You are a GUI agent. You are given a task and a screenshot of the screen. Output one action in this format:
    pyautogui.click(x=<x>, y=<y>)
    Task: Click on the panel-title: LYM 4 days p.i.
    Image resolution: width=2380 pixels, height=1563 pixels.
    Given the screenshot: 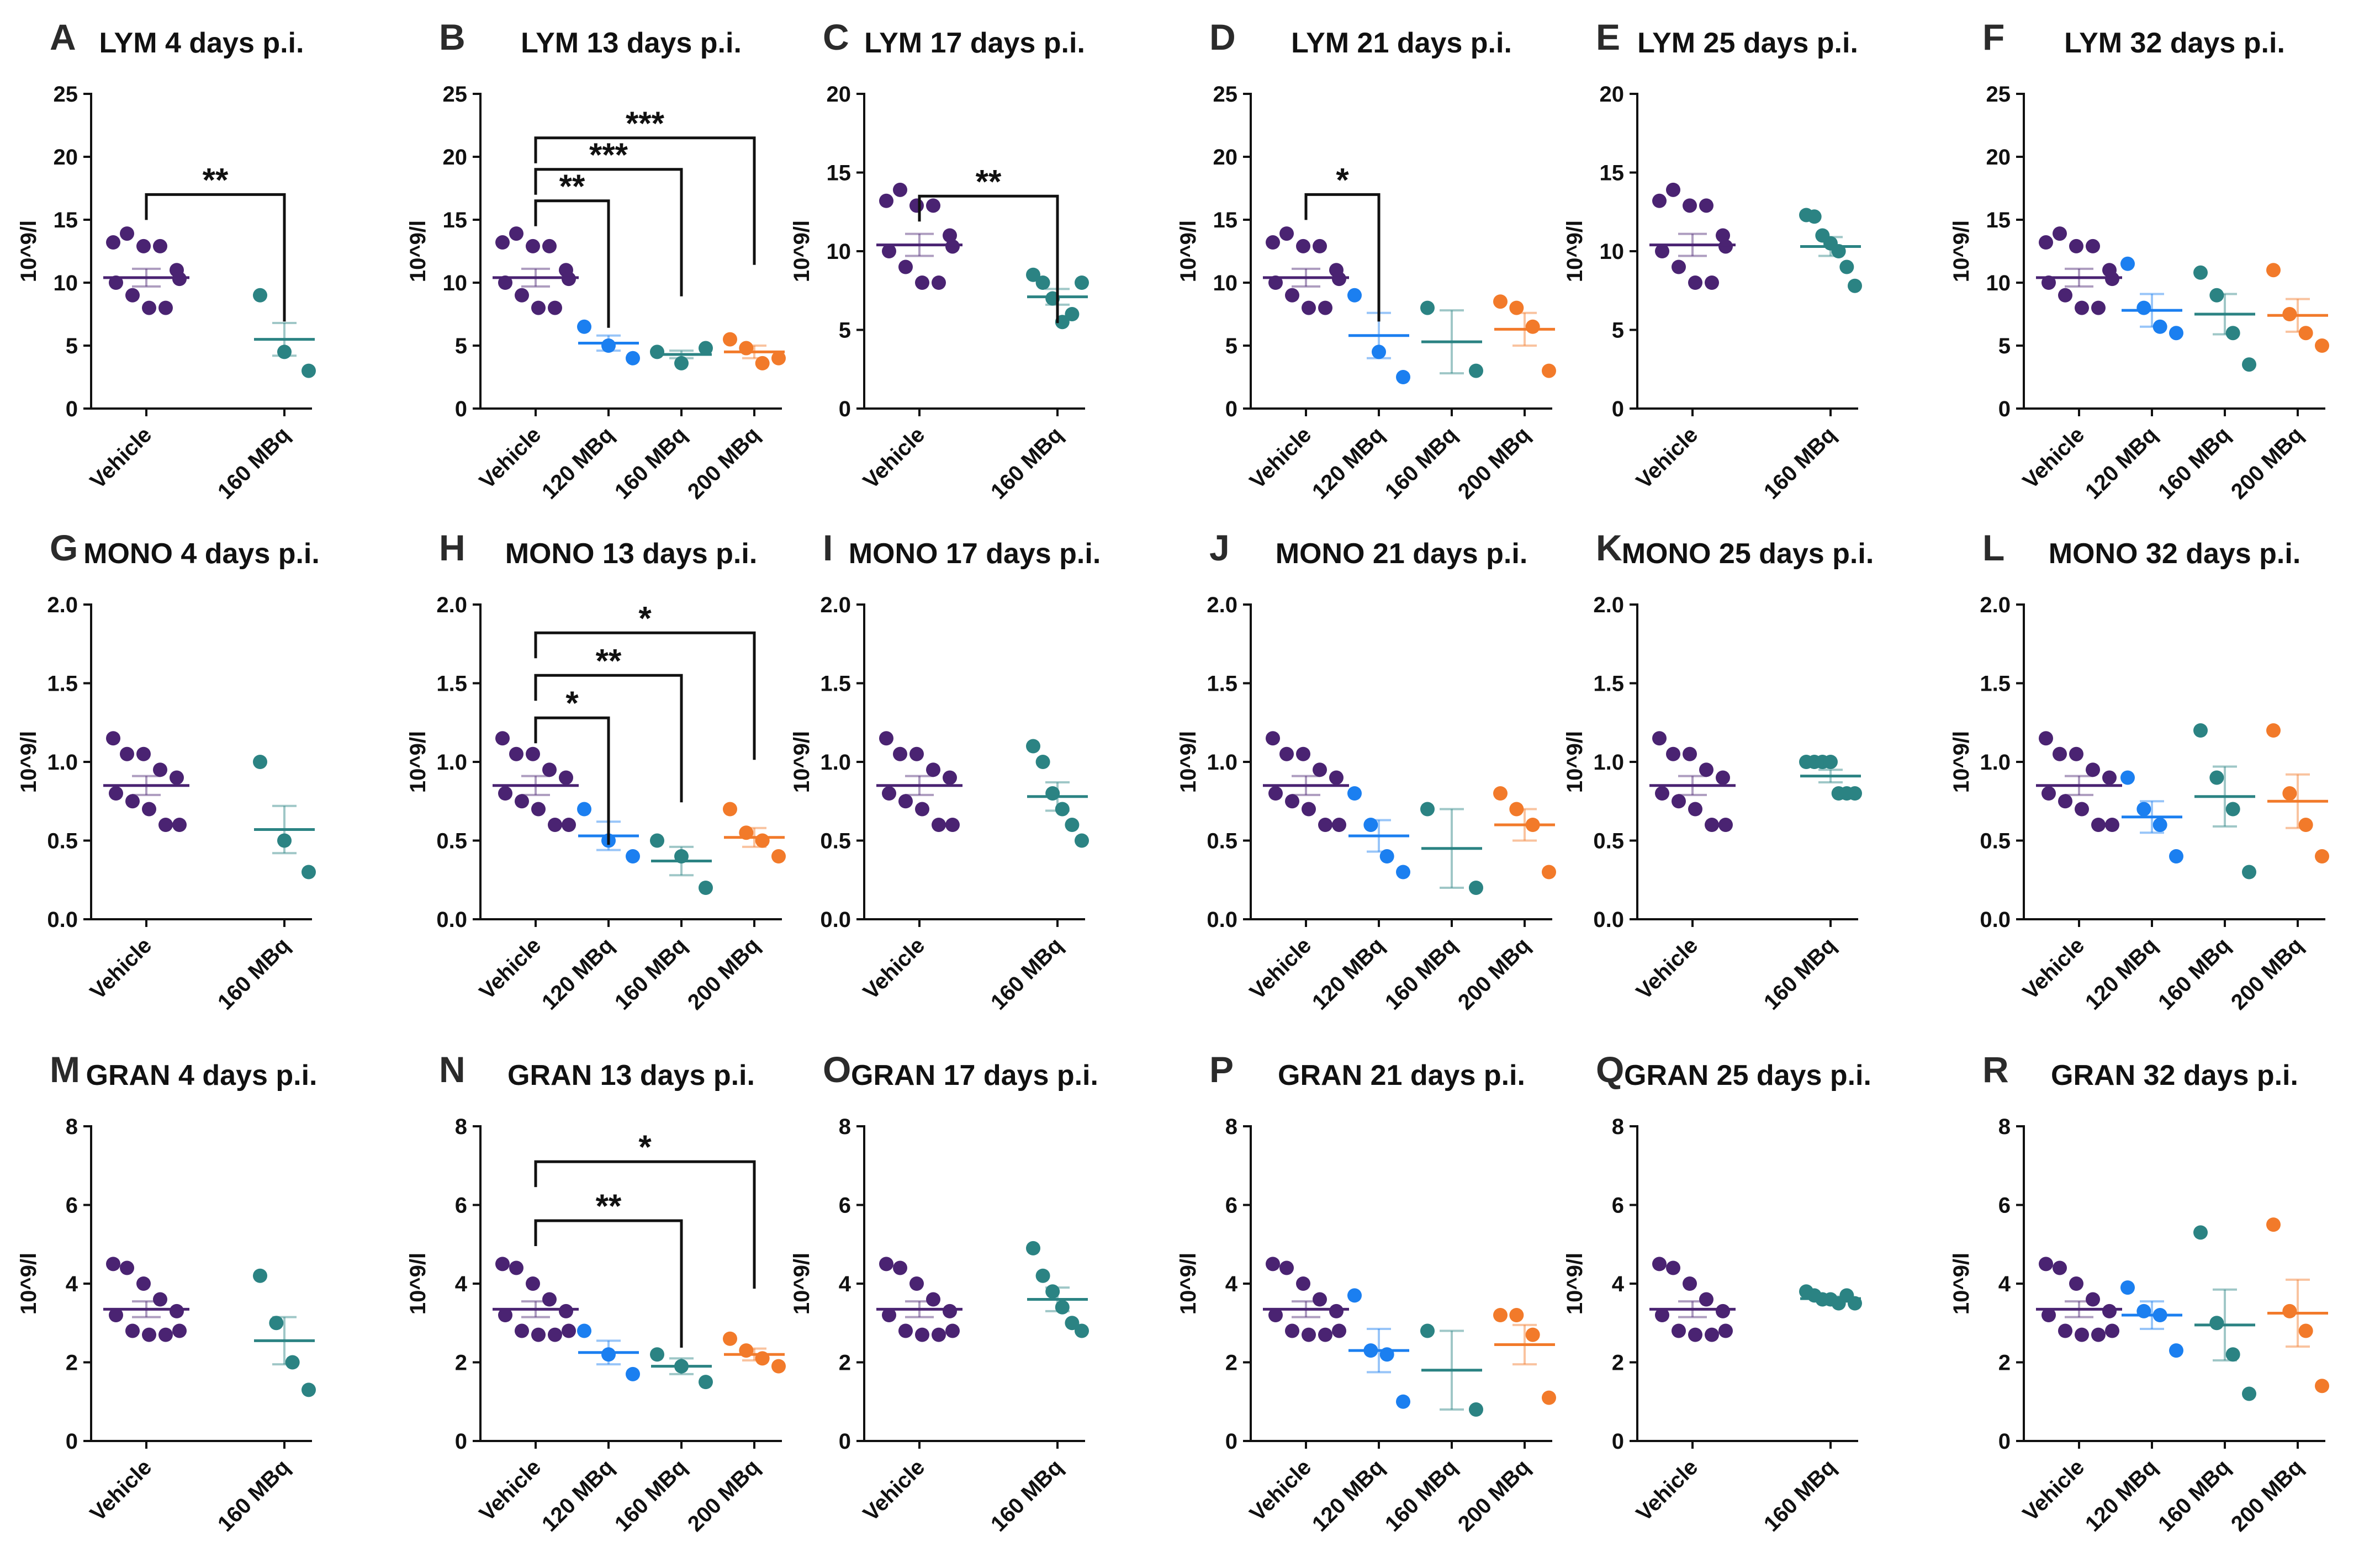 What is the action you would take?
    pyautogui.click(x=201, y=43)
    